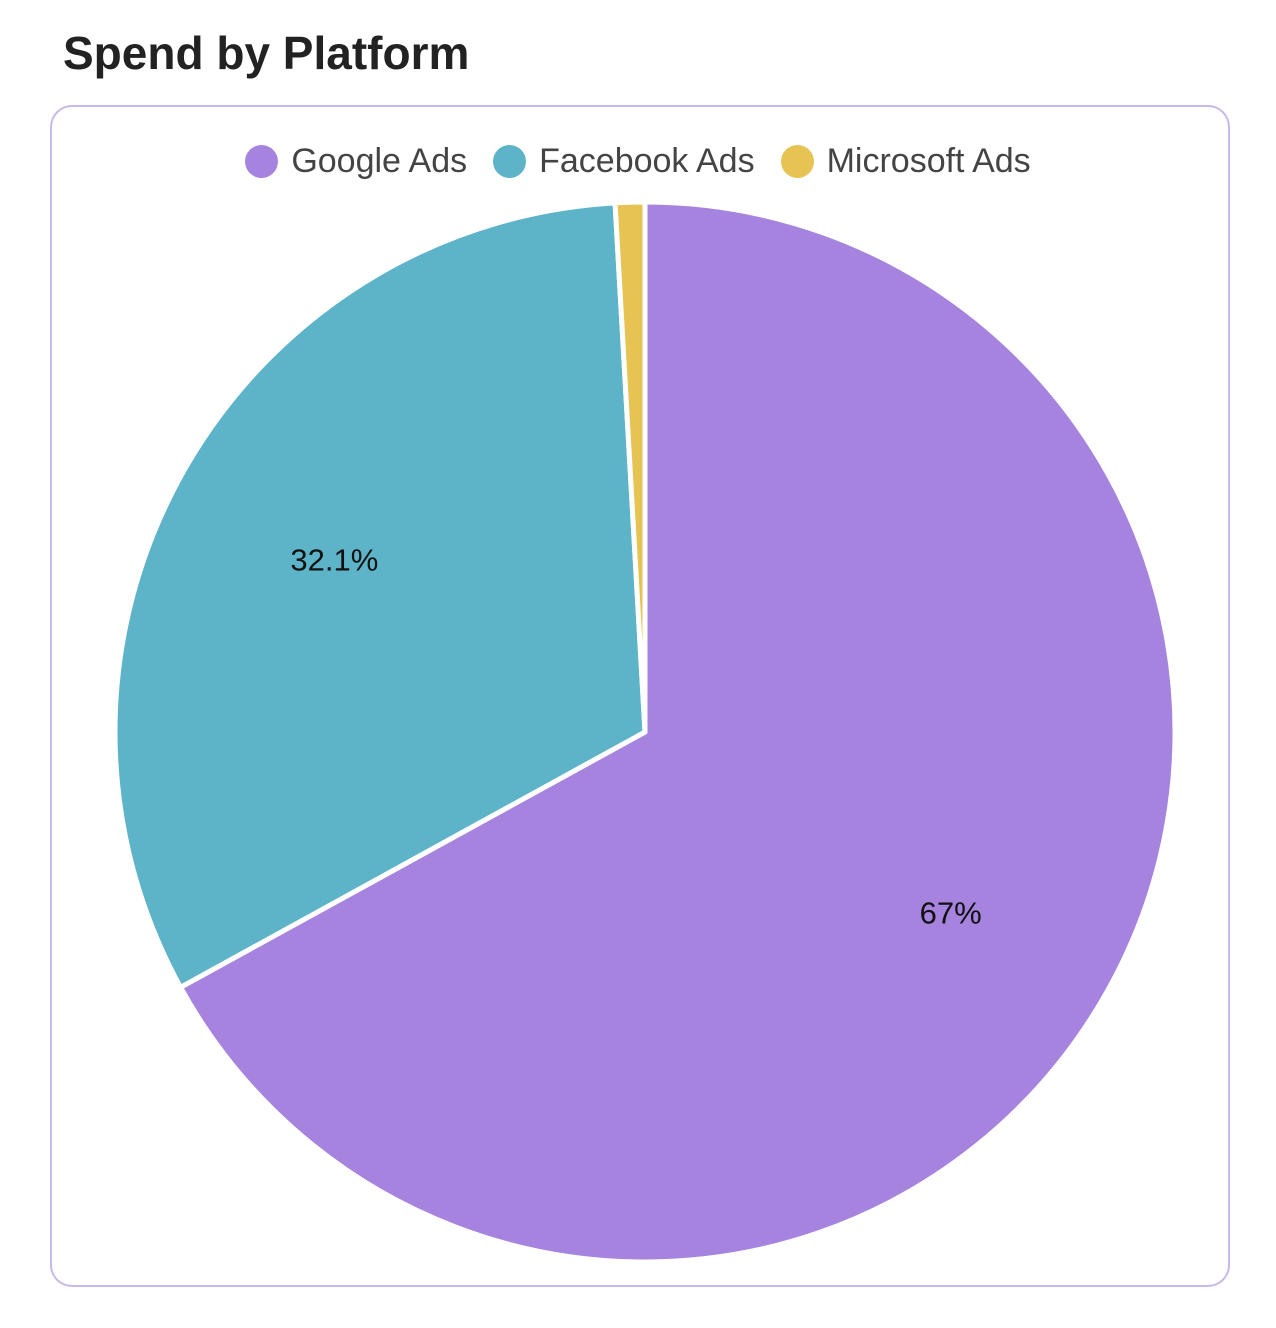 Image resolution: width=1276 pixels, height=1328 pixels. Describe the element at coordinates (951, 912) in the screenshot. I see `data-label-google-ads: 67%` at that location.